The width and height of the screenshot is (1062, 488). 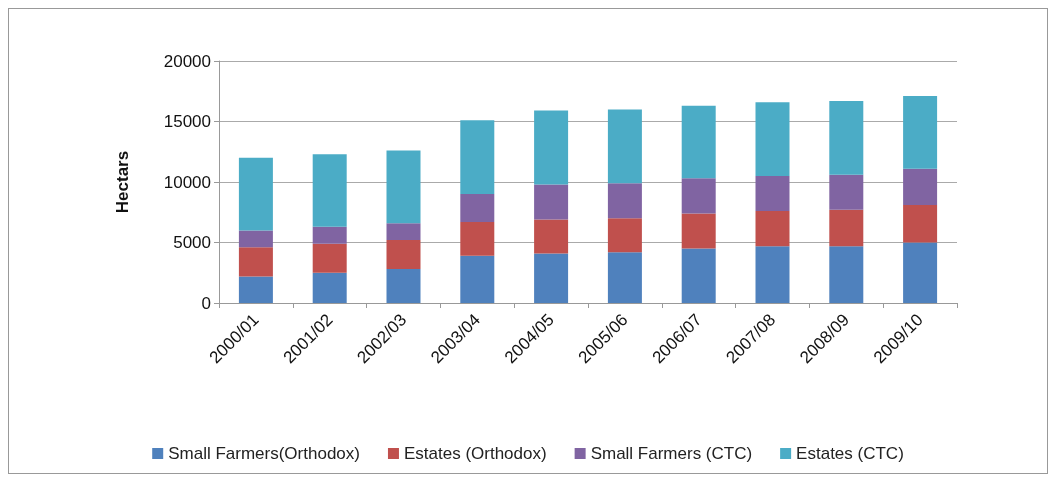 What do you see at coordinates (850, 453) in the screenshot?
I see `legend-label: Estates (CTC)` at bounding box center [850, 453].